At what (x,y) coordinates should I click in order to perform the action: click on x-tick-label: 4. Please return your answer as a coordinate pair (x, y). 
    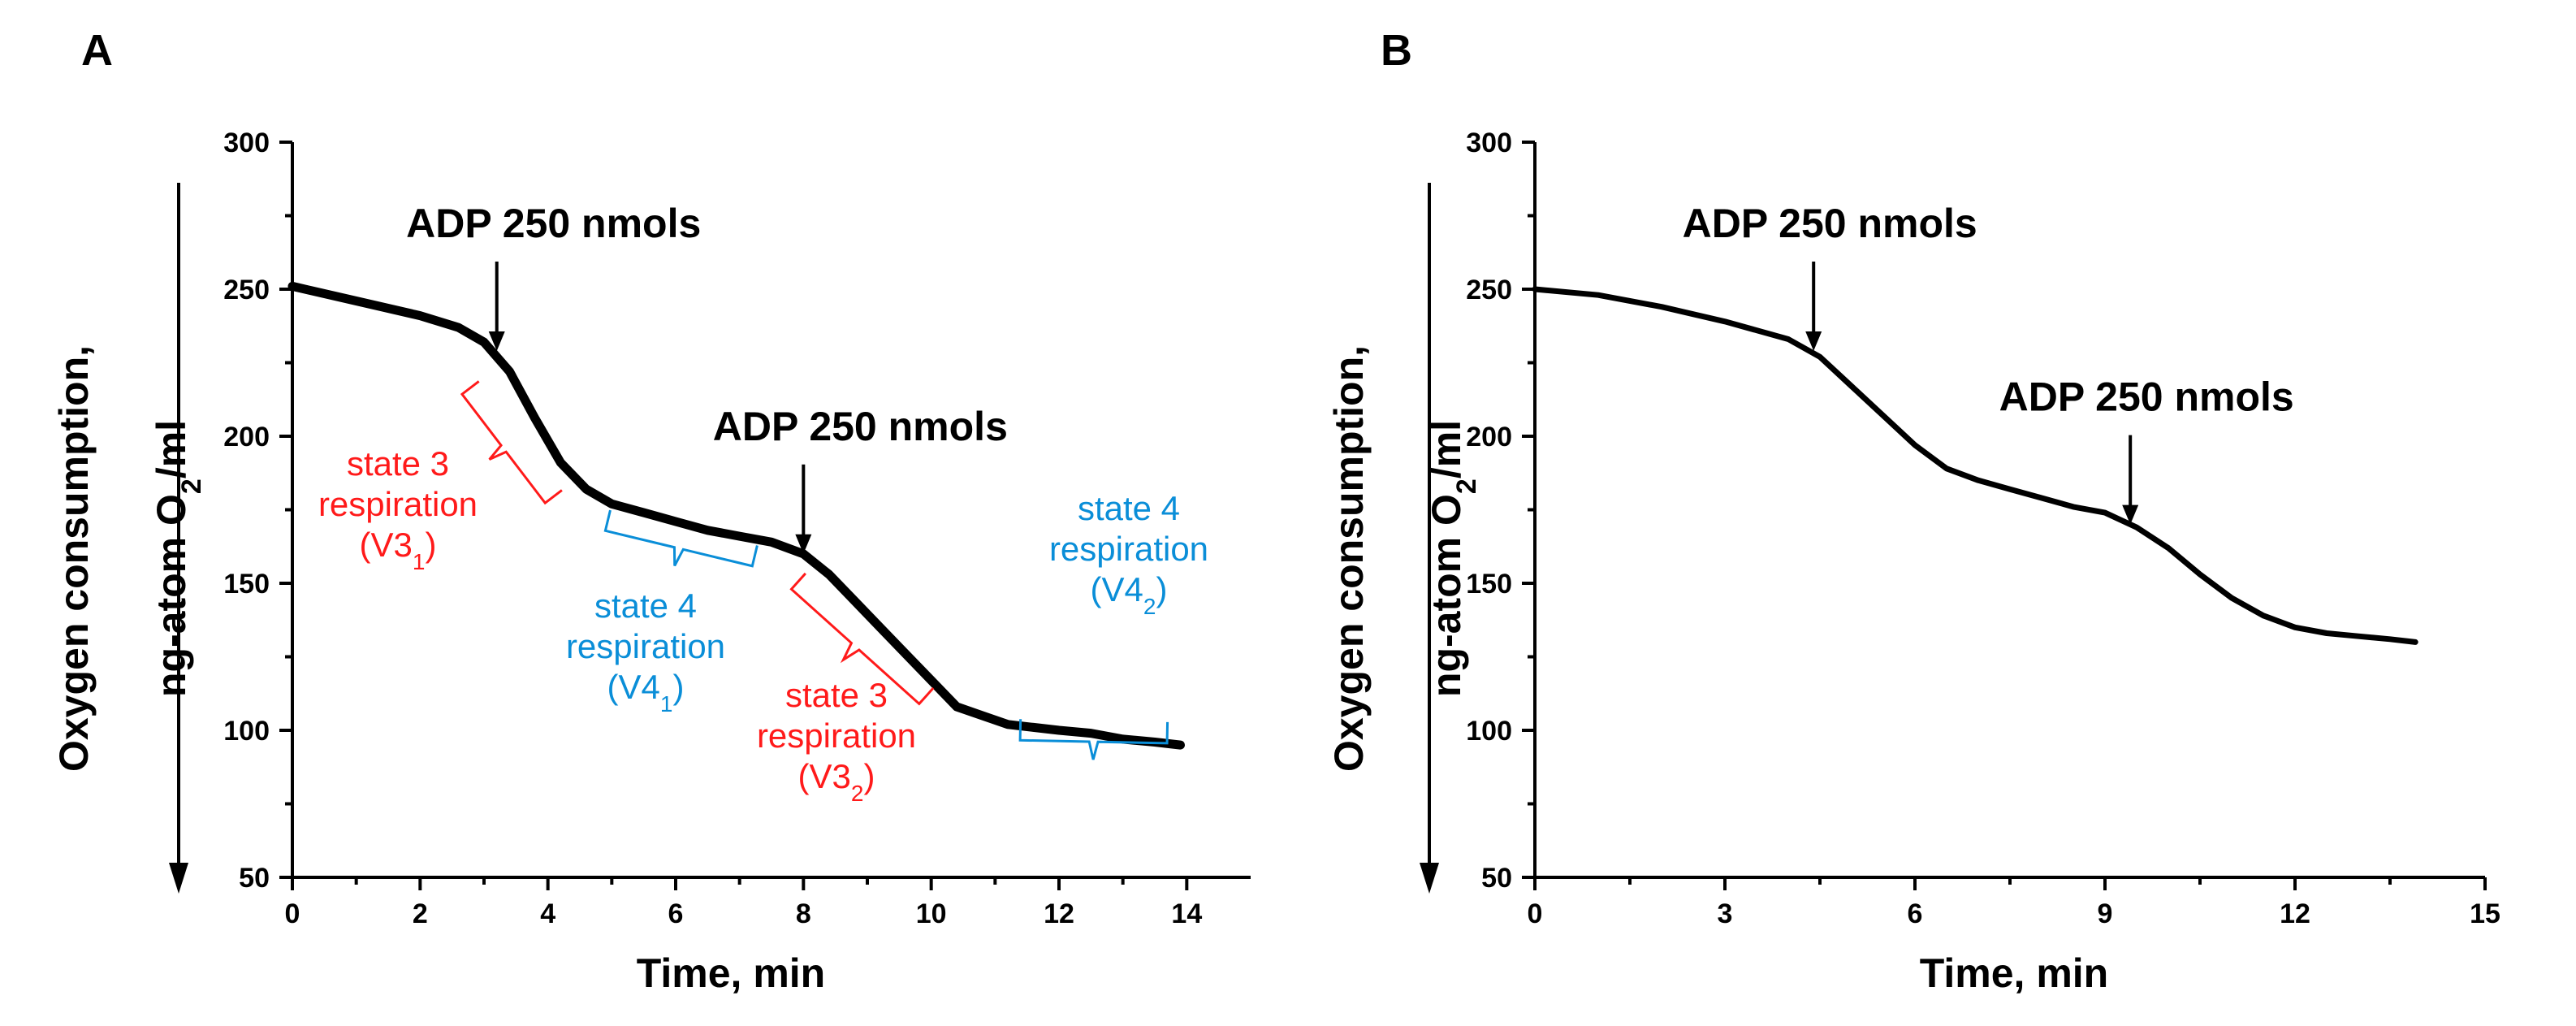
    Looking at the image, I should click on (548, 913).